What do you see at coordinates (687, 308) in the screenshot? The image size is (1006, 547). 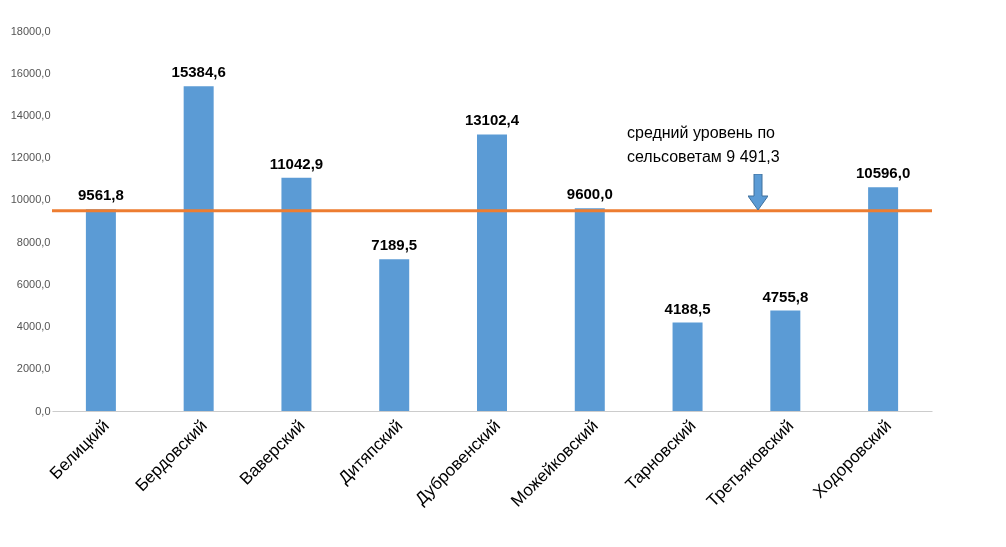 I see `data-label: 4188,5` at bounding box center [687, 308].